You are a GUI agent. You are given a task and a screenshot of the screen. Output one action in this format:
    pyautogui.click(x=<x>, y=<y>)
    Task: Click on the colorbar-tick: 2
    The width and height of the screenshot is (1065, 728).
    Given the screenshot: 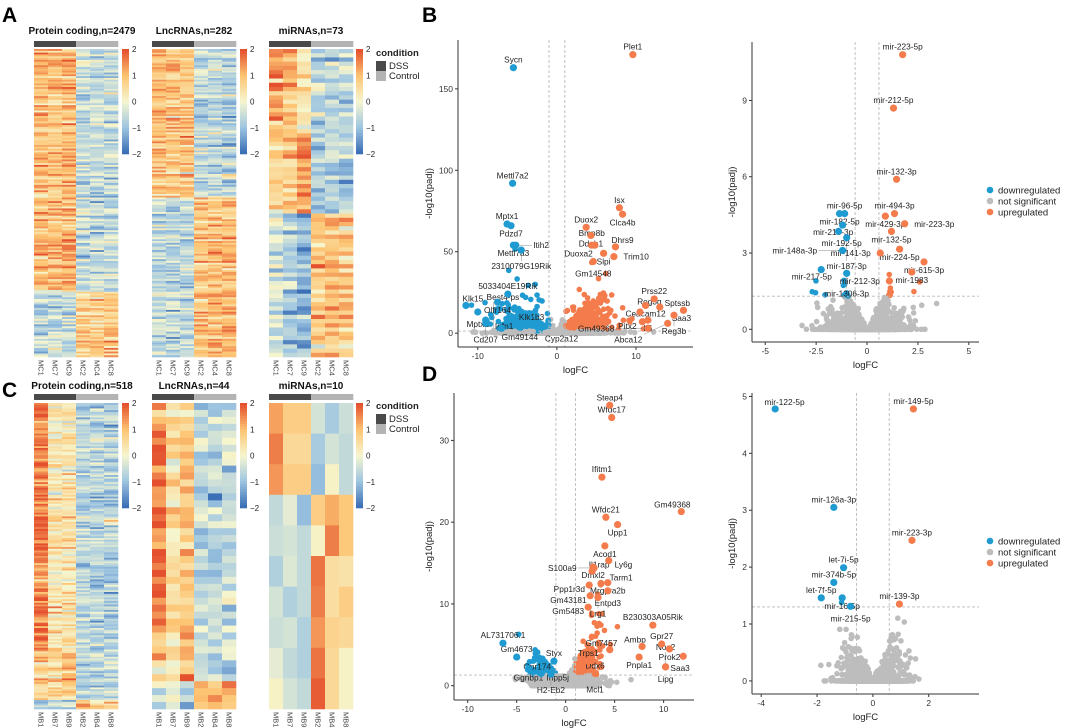 What is the action you would take?
    pyautogui.click(x=252, y=49)
    